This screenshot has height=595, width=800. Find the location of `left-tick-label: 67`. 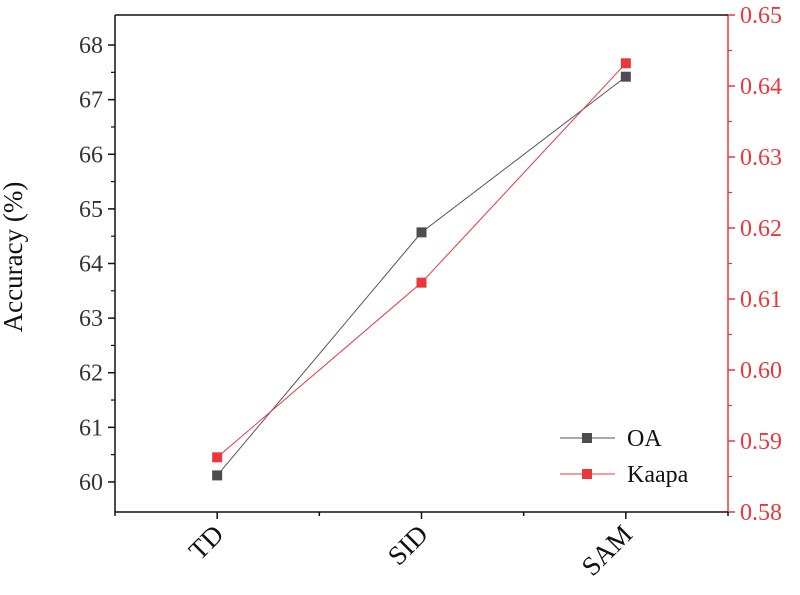

left-tick-label: 67 is located at coordinates (91, 101).